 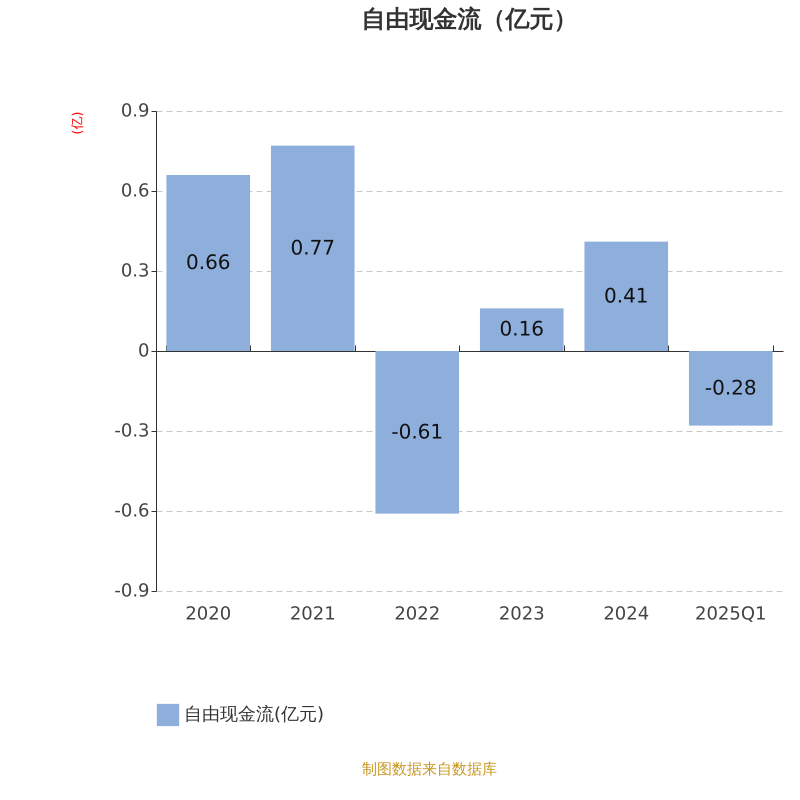 What do you see at coordinates (135, 191) in the screenshot?
I see `y-tick-label: 0.6` at bounding box center [135, 191].